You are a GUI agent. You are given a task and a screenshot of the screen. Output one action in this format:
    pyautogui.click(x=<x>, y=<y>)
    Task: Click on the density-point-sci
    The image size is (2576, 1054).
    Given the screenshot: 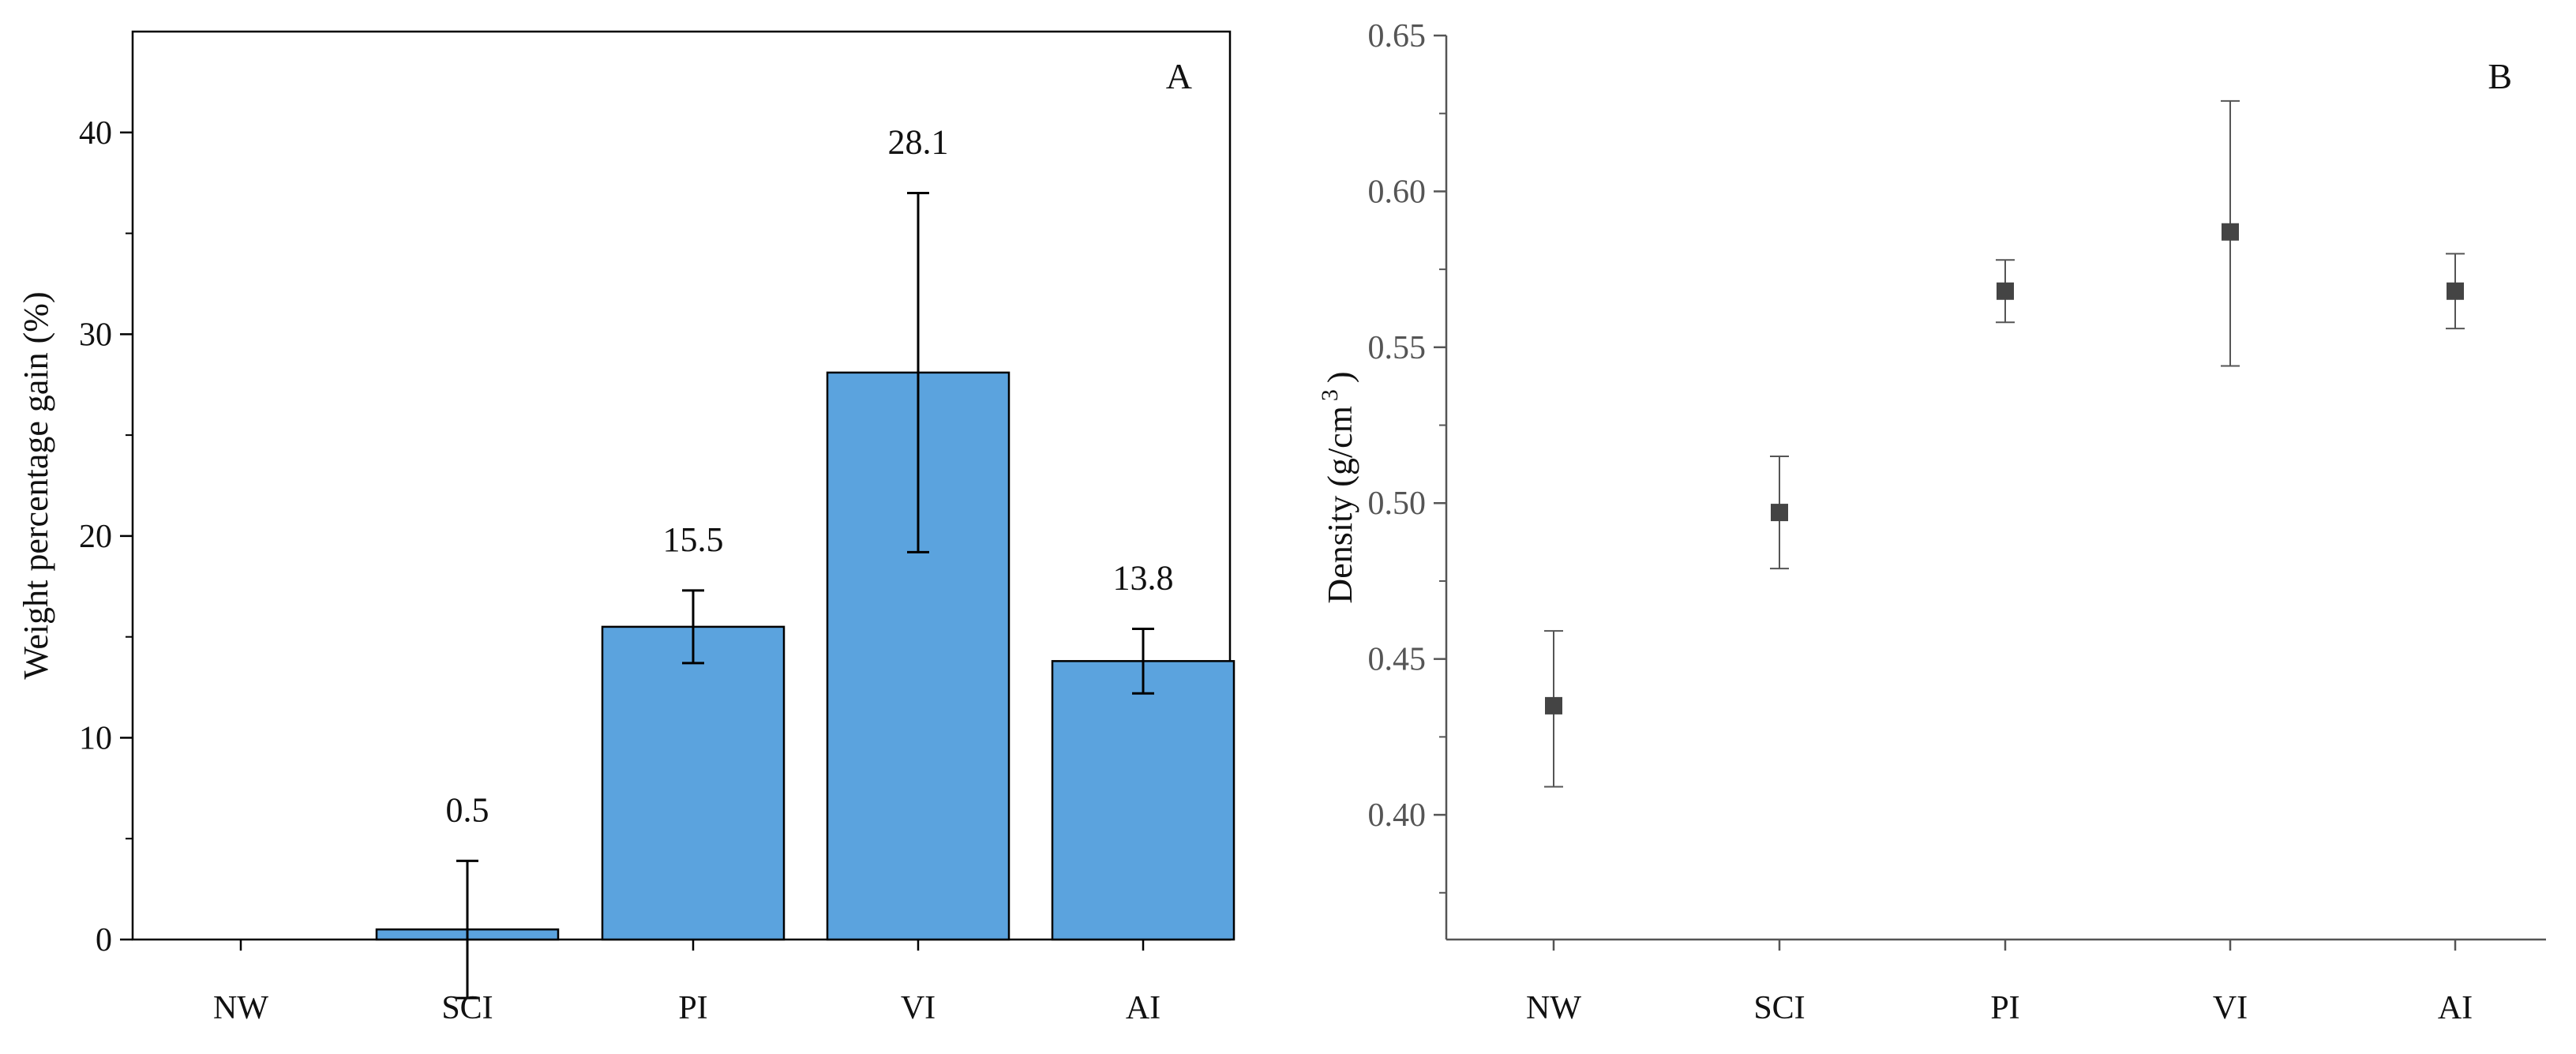 What is the action you would take?
    pyautogui.click(x=1780, y=513)
    